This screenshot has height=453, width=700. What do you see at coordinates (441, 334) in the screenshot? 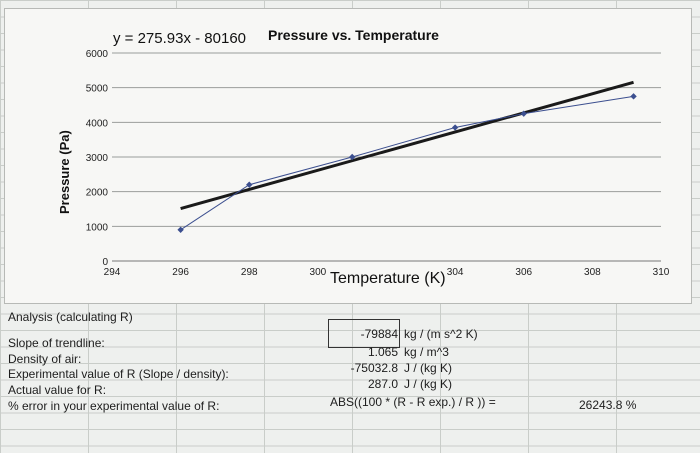
I see `slope-unit: kg / (m s^2 K)` at bounding box center [441, 334].